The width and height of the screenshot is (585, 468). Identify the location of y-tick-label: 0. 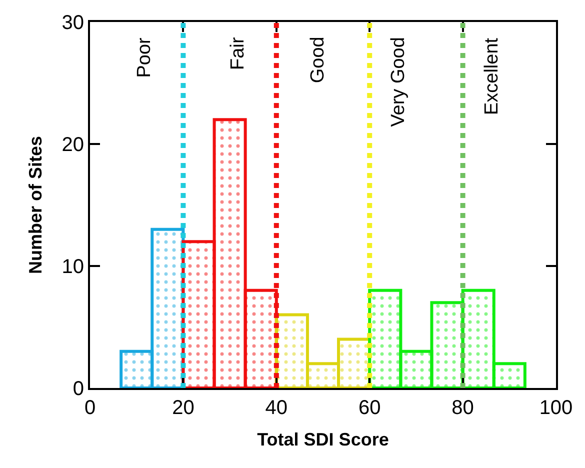
(78, 389).